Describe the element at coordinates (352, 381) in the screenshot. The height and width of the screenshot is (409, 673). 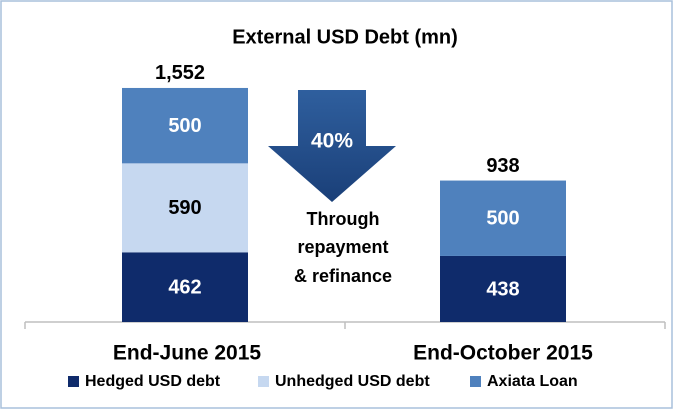
I see `legend-label: Unhedged USD debt` at that location.